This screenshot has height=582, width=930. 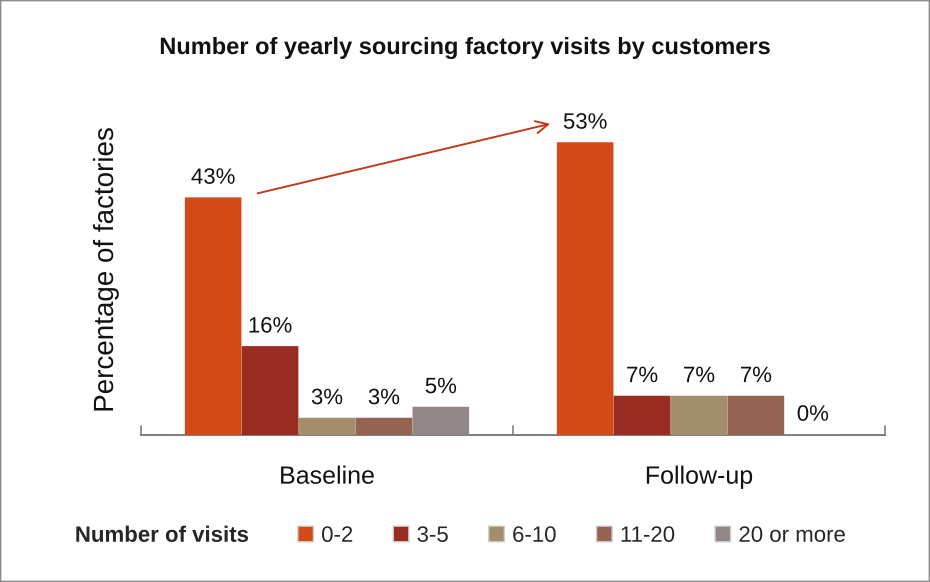 I want to click on chart-title: Number of yearly sourcing factory visits by customers, so click(x=465, y=48).